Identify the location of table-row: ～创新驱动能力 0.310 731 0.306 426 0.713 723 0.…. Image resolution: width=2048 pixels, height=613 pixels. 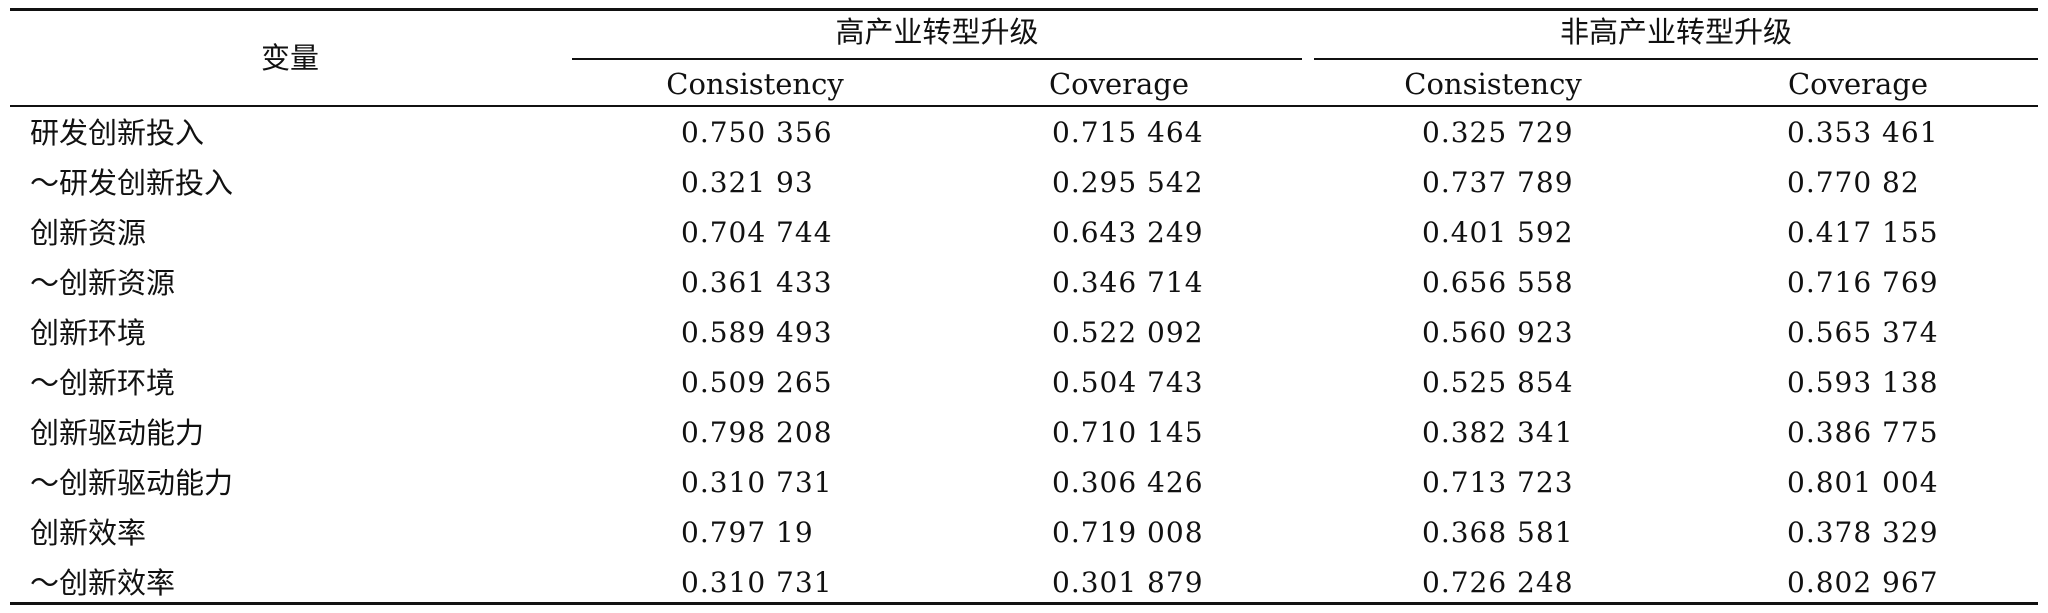
(1024, 488).